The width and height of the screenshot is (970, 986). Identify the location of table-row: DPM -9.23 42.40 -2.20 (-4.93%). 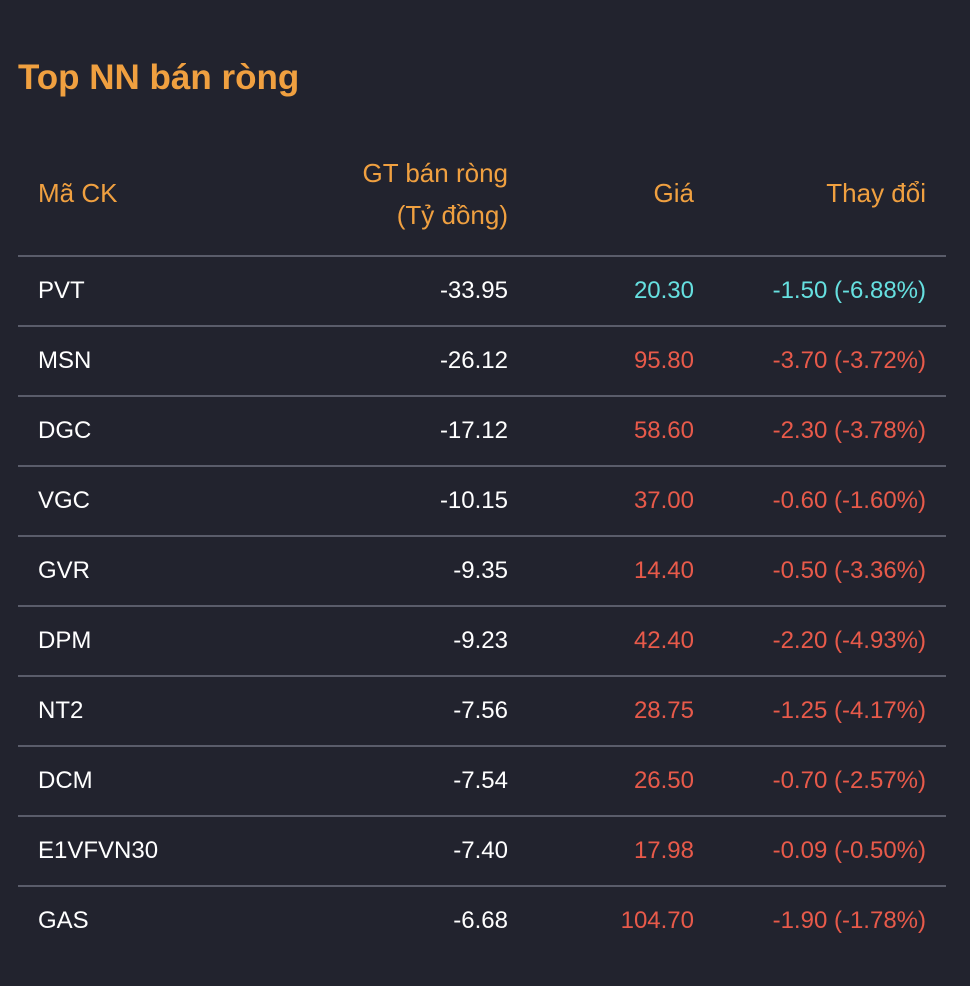
(482, 642).